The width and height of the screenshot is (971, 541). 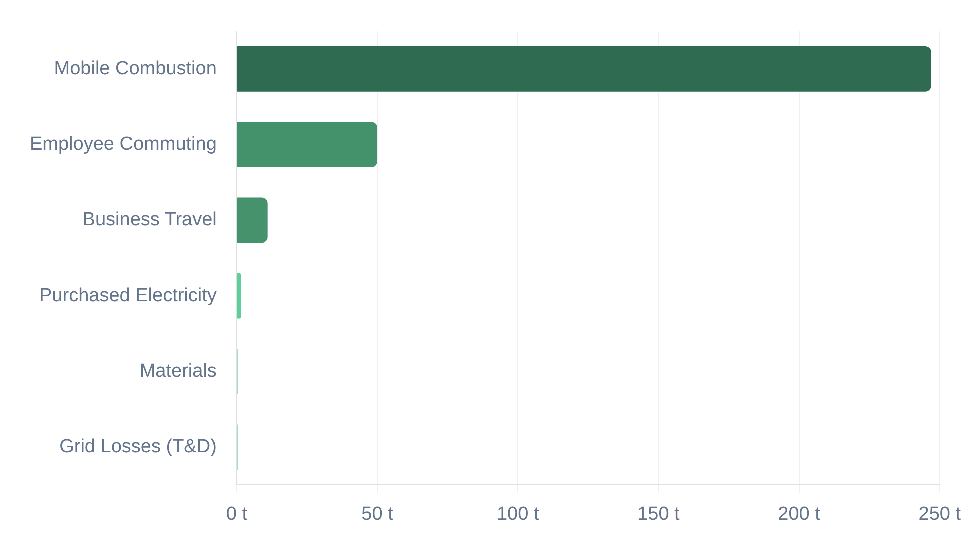 I want to click on y-tick-label: Purchased Electricity, so click(x=129, y=295).